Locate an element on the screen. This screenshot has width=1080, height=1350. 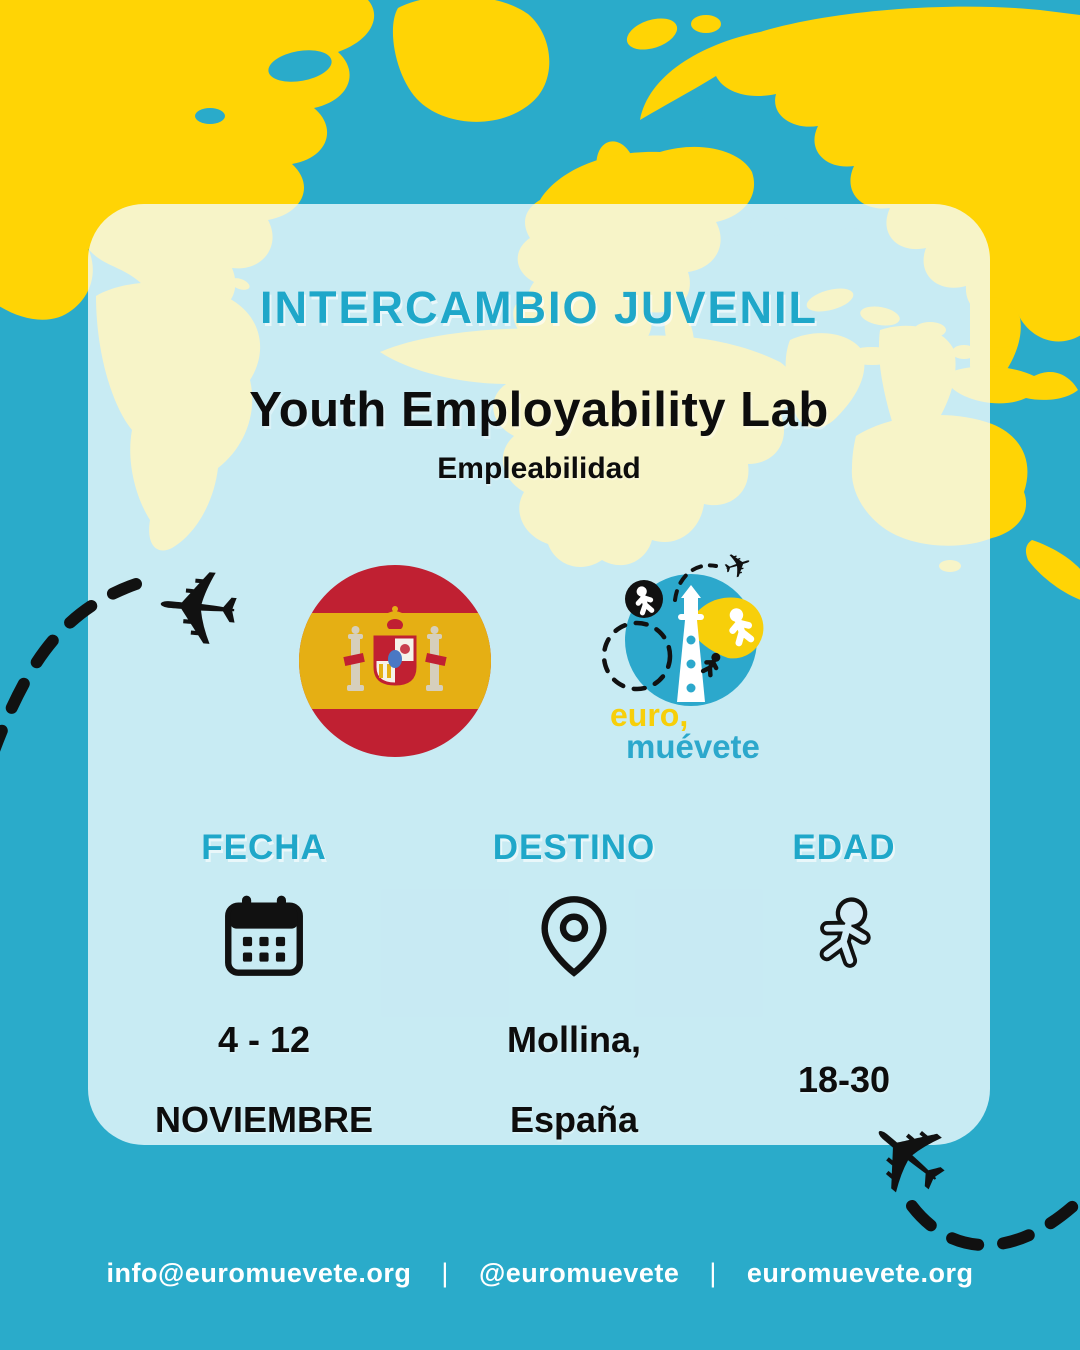
detail-value-line: Mollina, is located at coordinates (574, 1039).